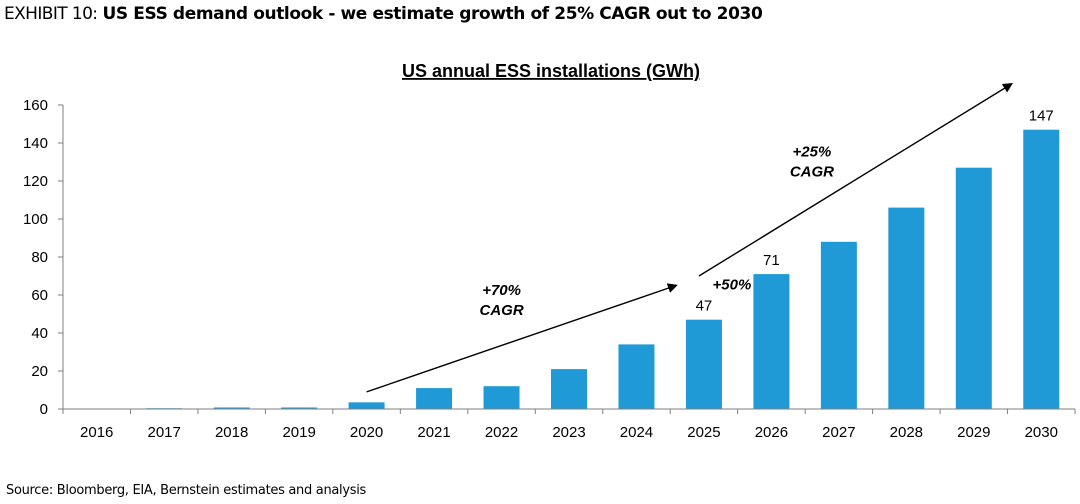 Image resolution: width=1080 pixels, height=504 pixels. What do you see at coordinates (35, 105) in the screenshot?
I see `y-tick-label: 160` at bounding box center [35, 105].